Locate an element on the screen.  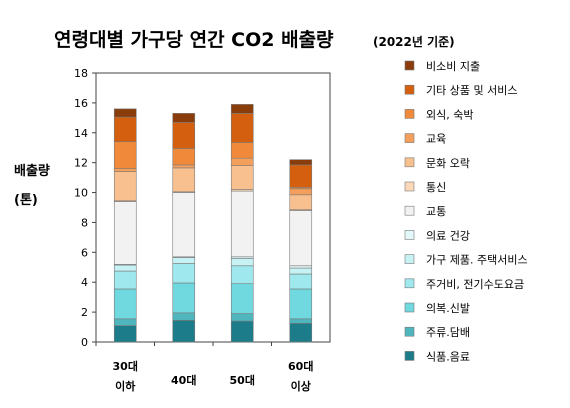
legend-label: 의료 건강 is located at coordinates (448, 235).